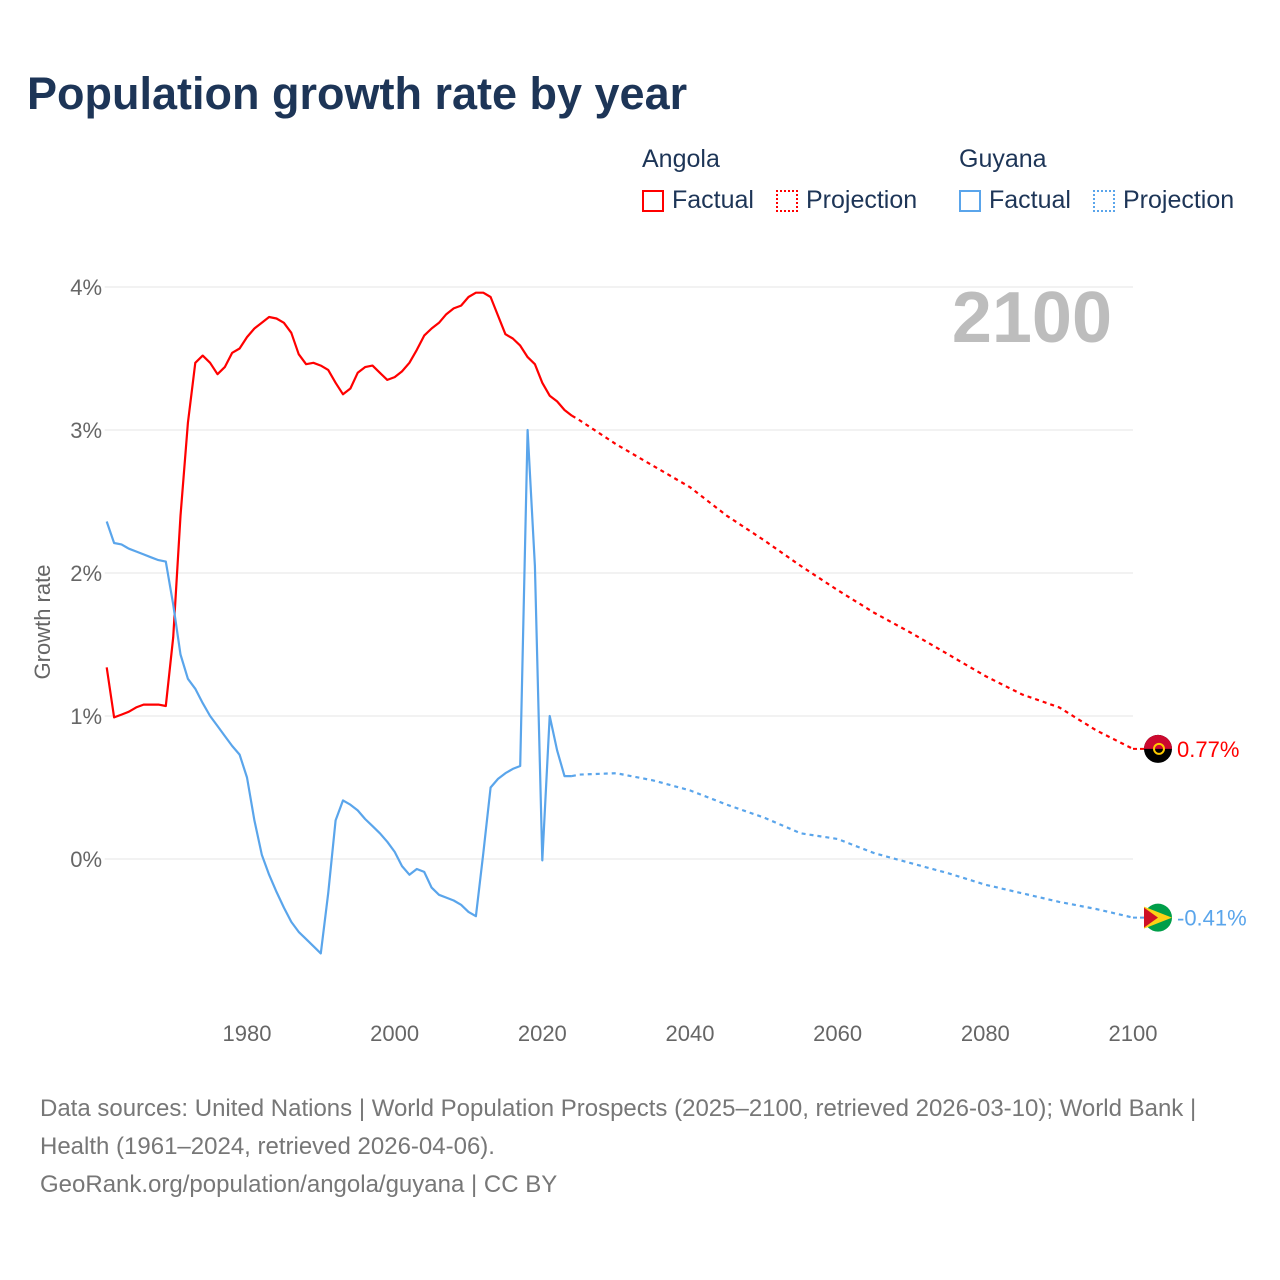 This screenshot has height=1280, width=1280. Describe the element at coordinates (837, 1033) in the screenshot. I see `x-tick-label: 2060` at that location.